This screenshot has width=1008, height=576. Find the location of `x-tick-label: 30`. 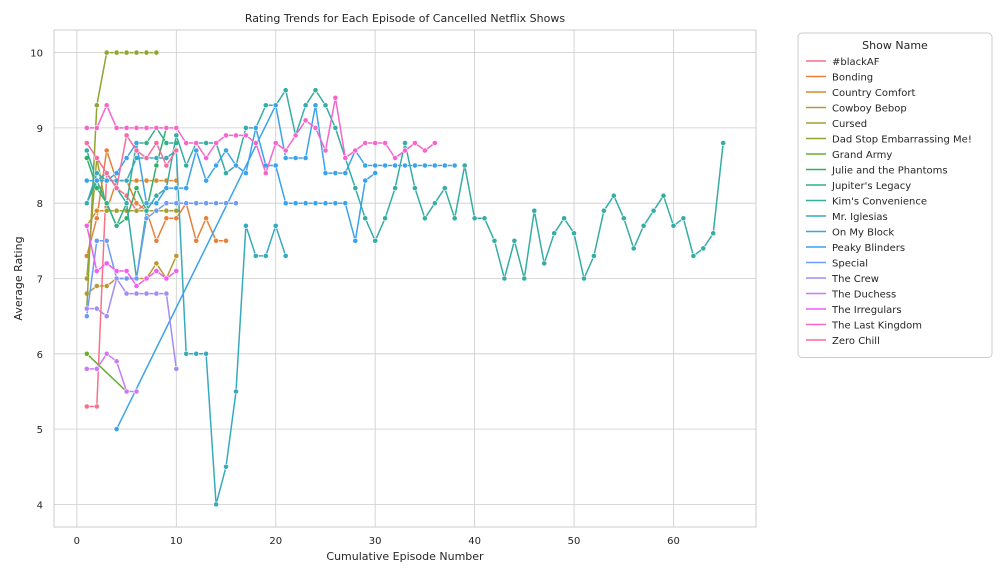

x-tick-label: 30 is located at coordinates (375, 541).